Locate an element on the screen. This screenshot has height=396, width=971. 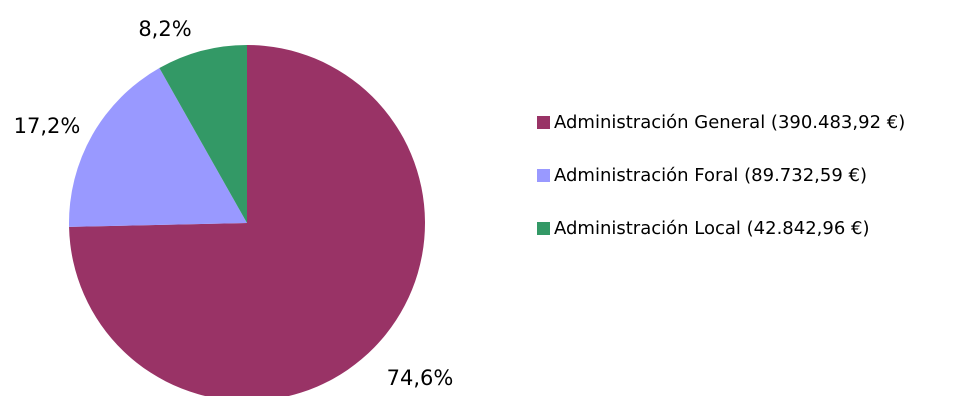
legend-label-administracion-general: Administración General (390.483,92 €) is located at coordinates (730, 122).